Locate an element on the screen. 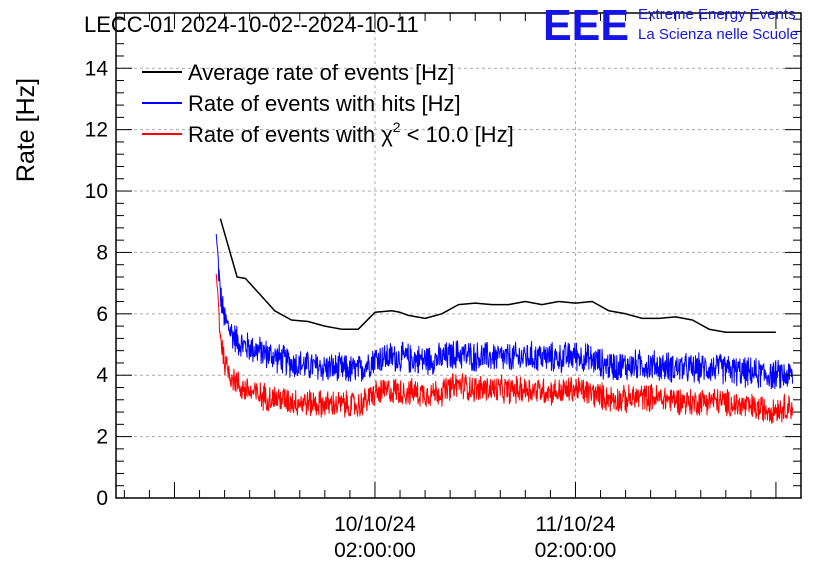 Image resolution: width=836 pixels, height=572 pixels. y-tick-label: 14 is located at coordinates (97, 68).